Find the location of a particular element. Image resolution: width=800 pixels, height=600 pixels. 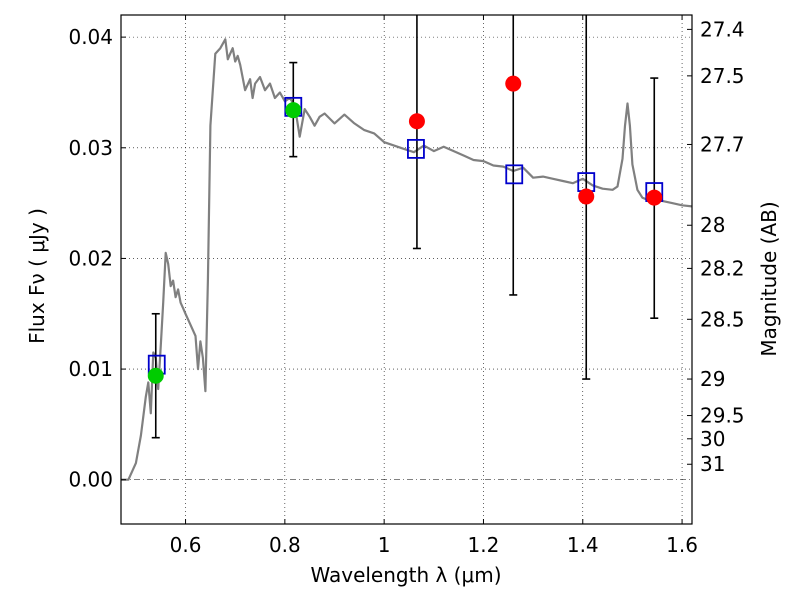

y-axis-right-label: Magnitude (AB) is located at coordinates (769, 278).